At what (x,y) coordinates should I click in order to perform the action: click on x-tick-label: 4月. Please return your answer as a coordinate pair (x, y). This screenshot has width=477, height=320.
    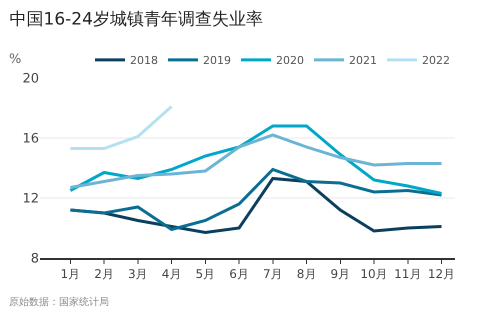
    Looking at the image, I should click on (172, 274).